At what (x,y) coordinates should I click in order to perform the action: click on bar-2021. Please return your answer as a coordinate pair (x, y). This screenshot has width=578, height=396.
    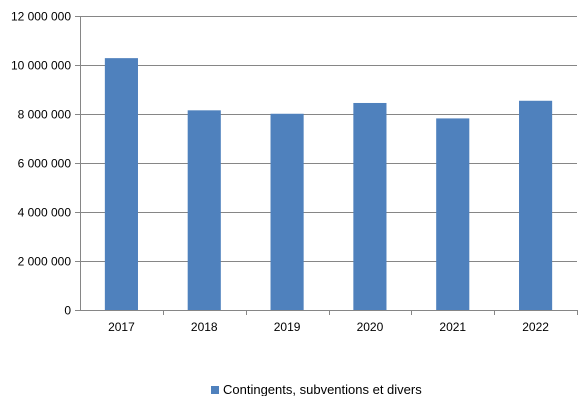
    Looking at the image, I should click on (453, 214).